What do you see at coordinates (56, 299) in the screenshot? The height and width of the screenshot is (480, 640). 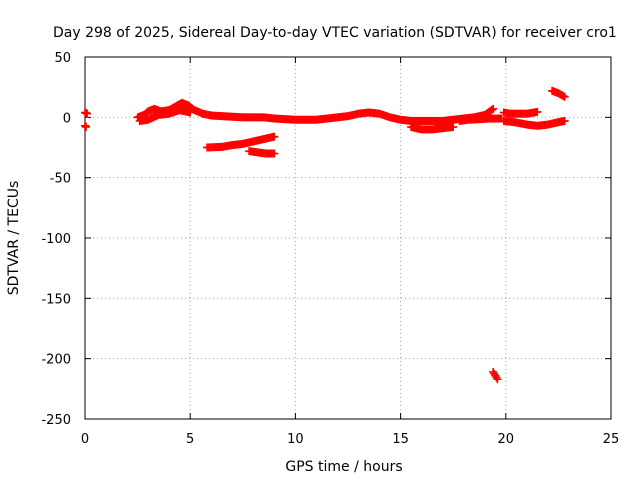 I see `y-tick-label: -150` at bounding box center [56, 299].